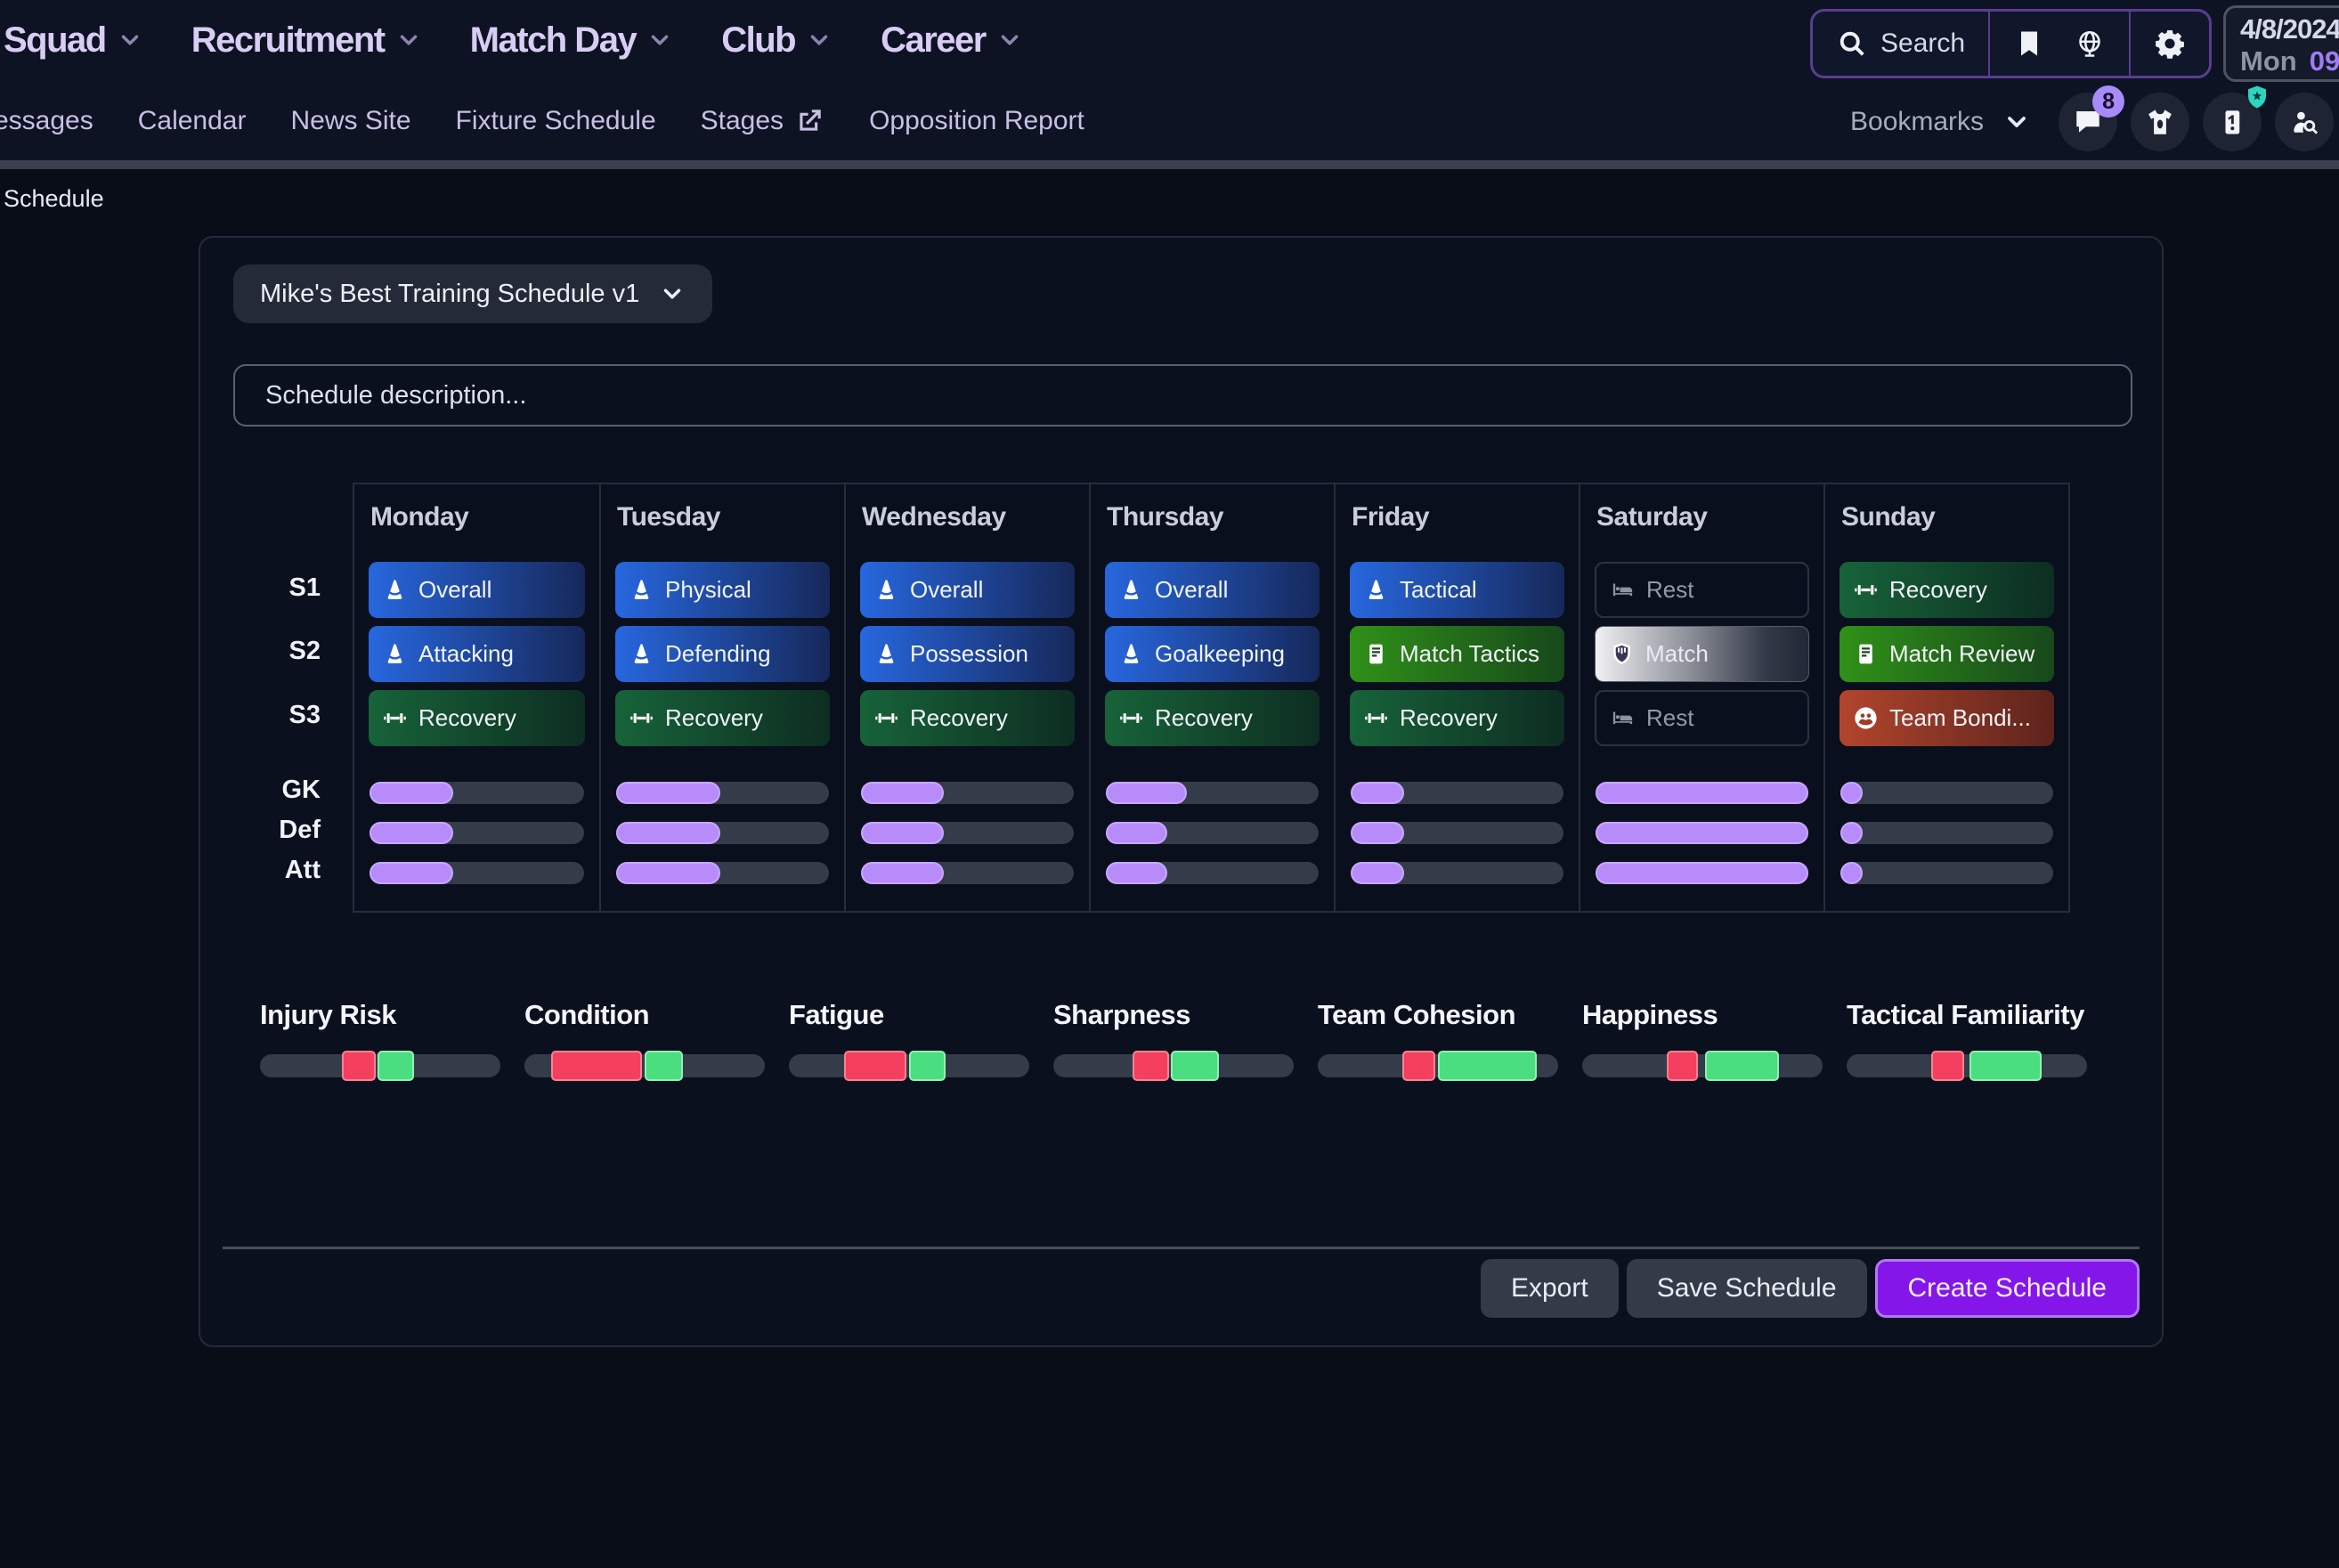  What do you see at coordinates (777, 40) in the screenshot?
I see `nav-item-club: Club` at bounding box center [777, 40].